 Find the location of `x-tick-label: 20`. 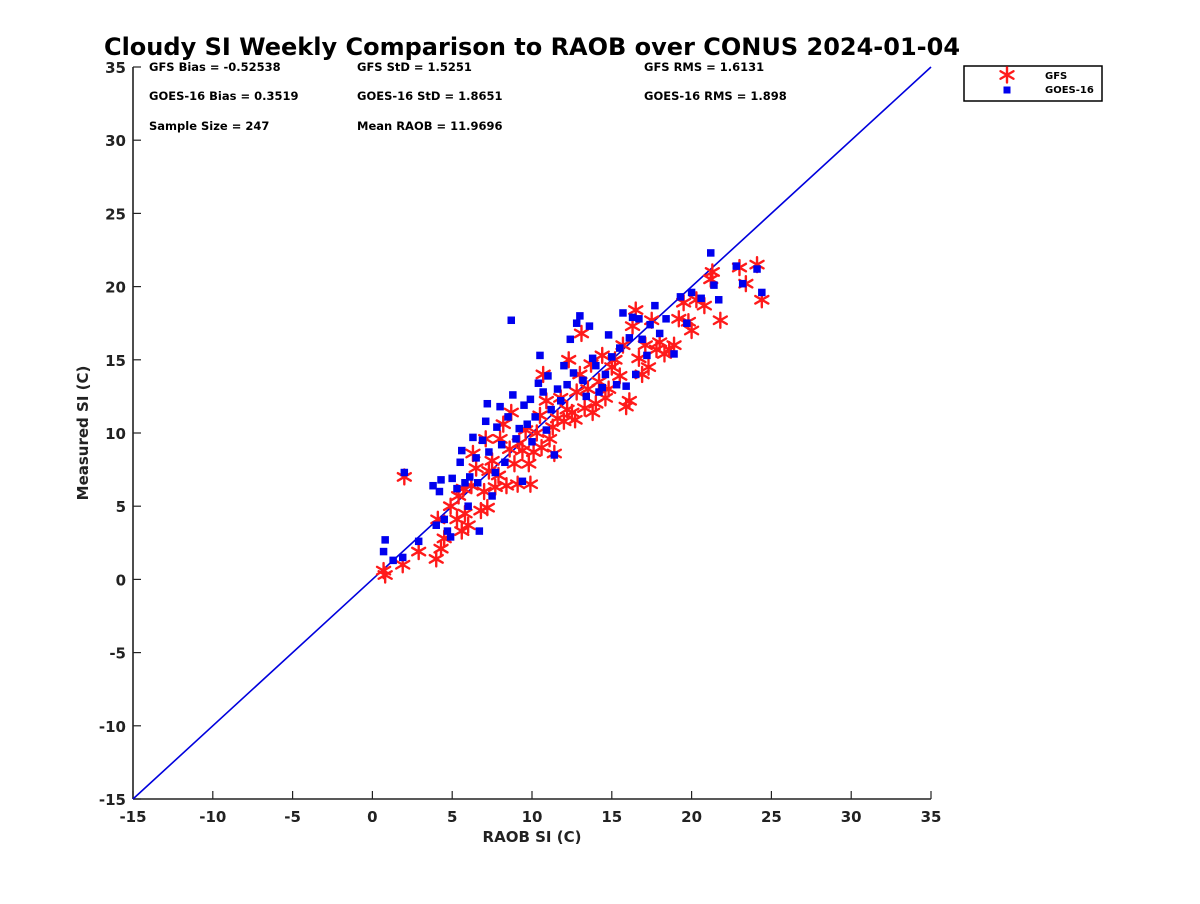

x-tick-label: 20 is located at coordinates (691, 817).